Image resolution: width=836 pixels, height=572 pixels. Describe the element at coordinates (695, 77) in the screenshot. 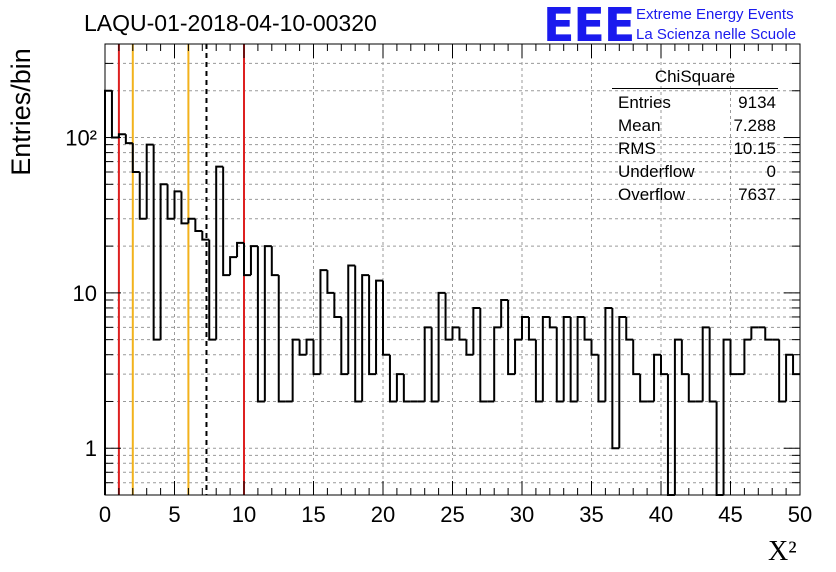

I see `stats-title: ChiSquare` at that location.